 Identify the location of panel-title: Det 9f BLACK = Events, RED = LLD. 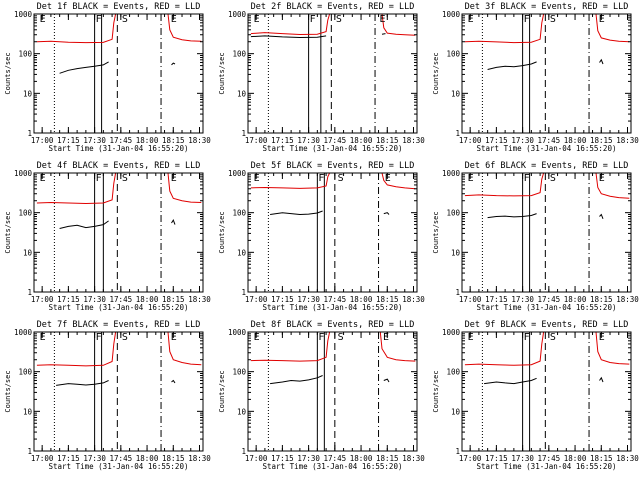
(547, 325).